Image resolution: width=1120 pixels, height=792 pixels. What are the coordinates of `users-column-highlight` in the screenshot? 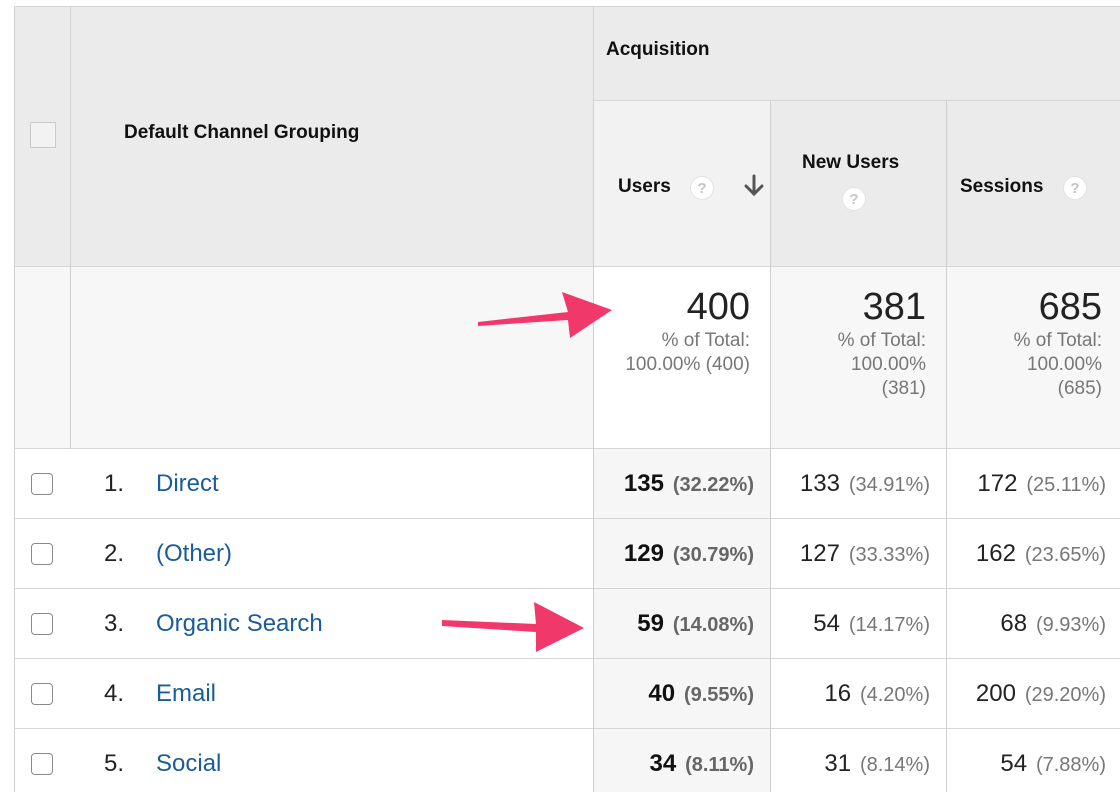 It's located at (682, 620).